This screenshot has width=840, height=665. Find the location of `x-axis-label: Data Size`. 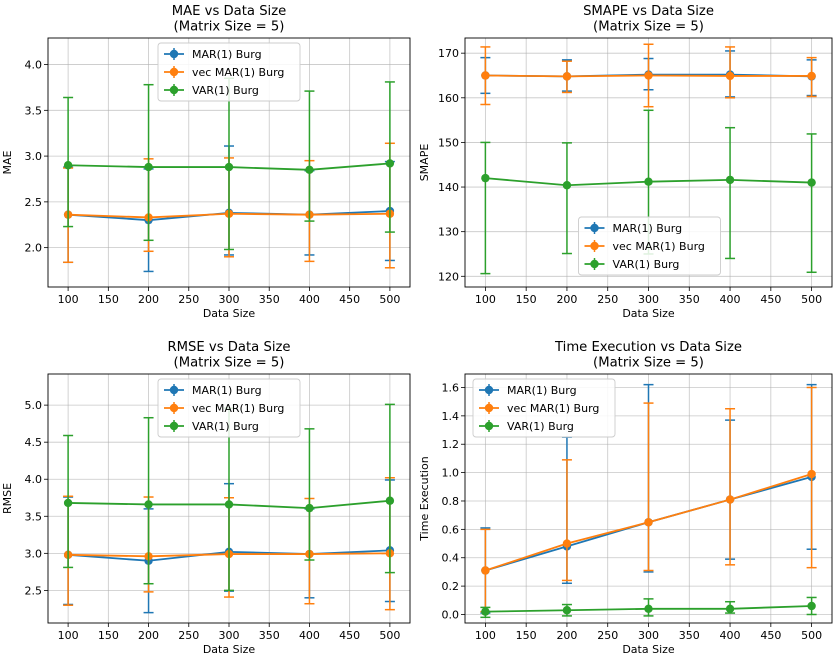

x-axis-label: Data Size is located at coordinates (229, 649).